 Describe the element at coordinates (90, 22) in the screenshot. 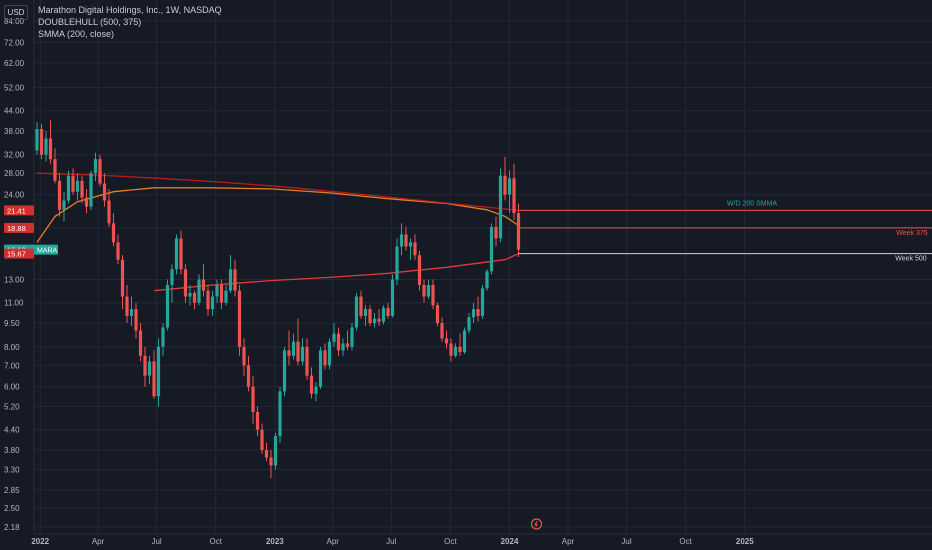

I see `indicator-doublehull-label: DOUBLEHULL (500, 375)` at that location.